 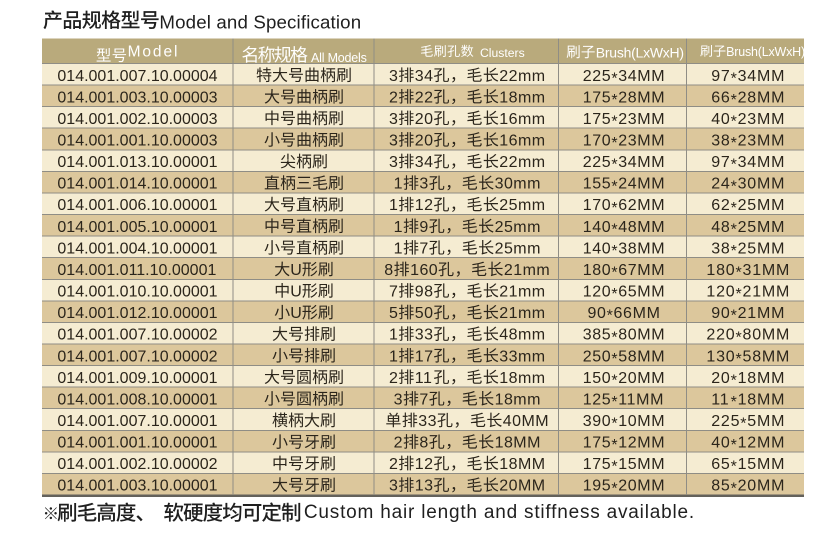 I want to click on svg-text: 8, so click(x=388, y=270).